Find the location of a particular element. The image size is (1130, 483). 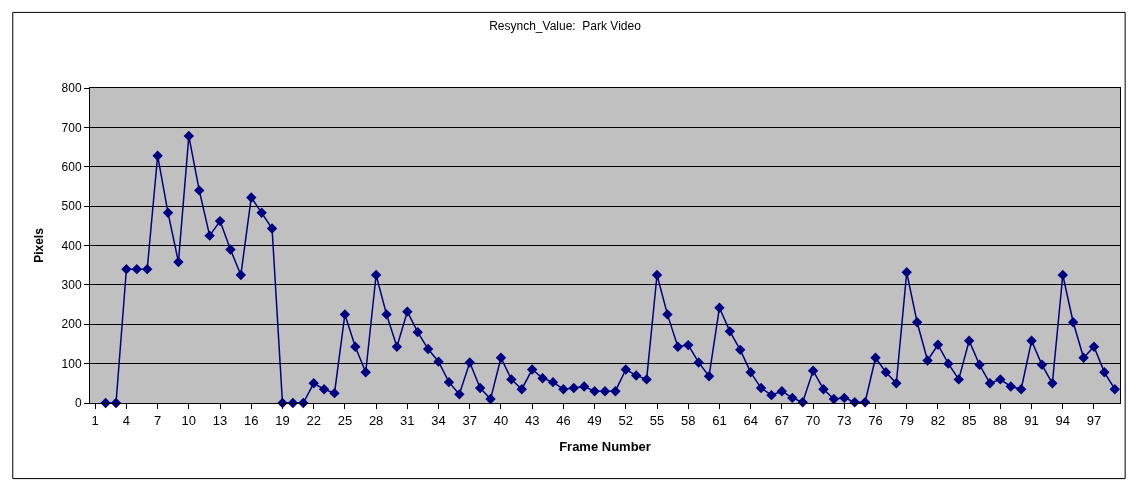

x-tick-label: 31 is located at coordinates (407, 420).